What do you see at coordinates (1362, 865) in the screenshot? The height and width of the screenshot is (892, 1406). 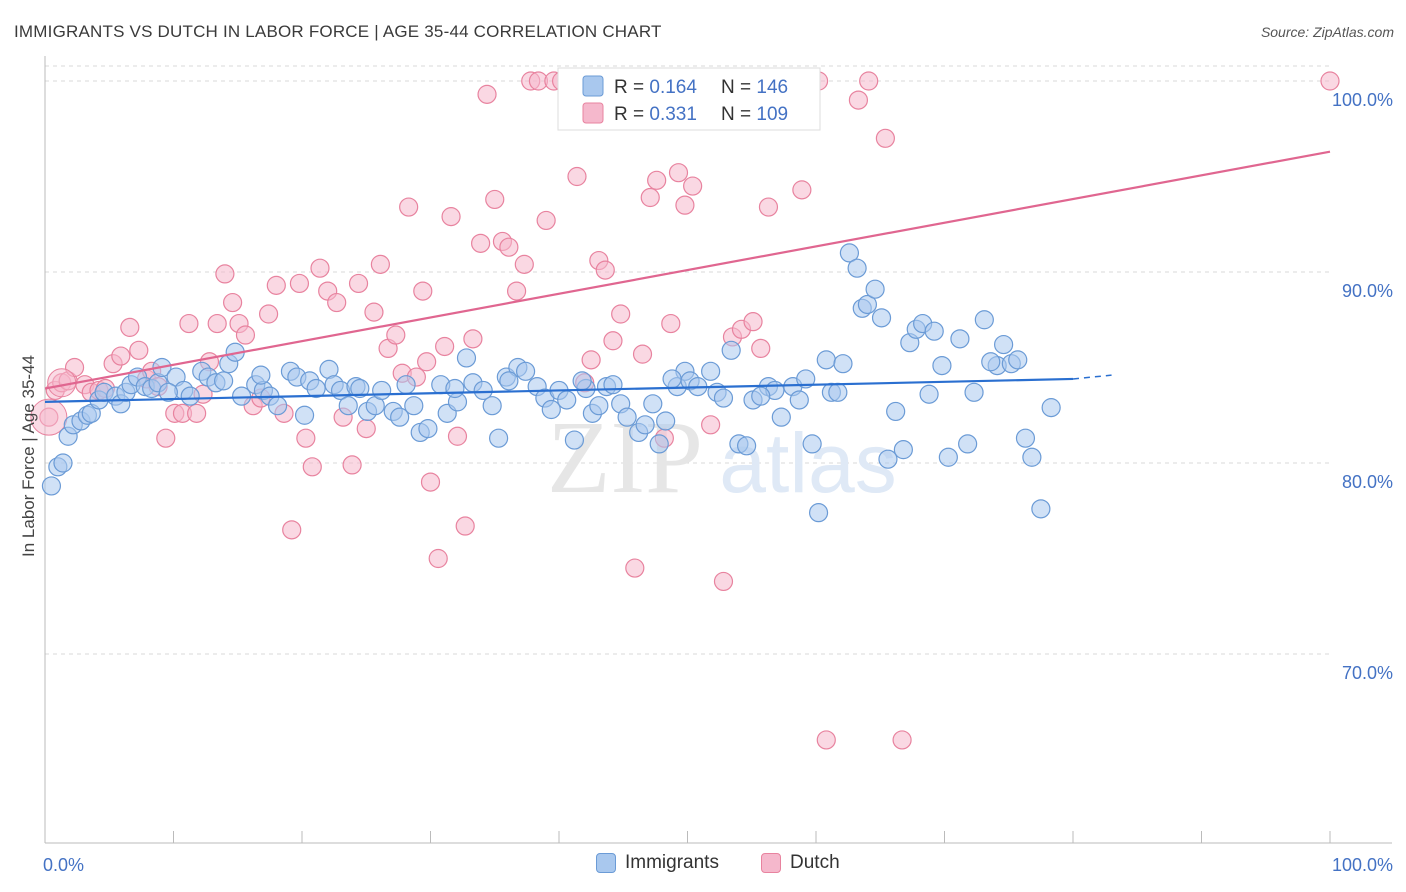 I see `x-tick-label: 100.0%` at bounding box center [1362, 865].